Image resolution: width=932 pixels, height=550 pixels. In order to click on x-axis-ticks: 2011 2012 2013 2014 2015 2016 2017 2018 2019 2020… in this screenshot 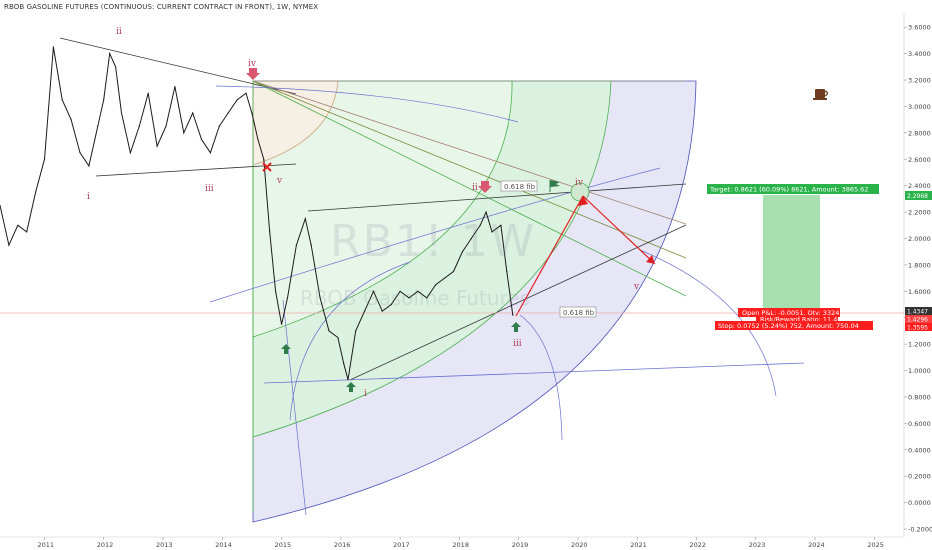, I will do `click(460, 543)`.